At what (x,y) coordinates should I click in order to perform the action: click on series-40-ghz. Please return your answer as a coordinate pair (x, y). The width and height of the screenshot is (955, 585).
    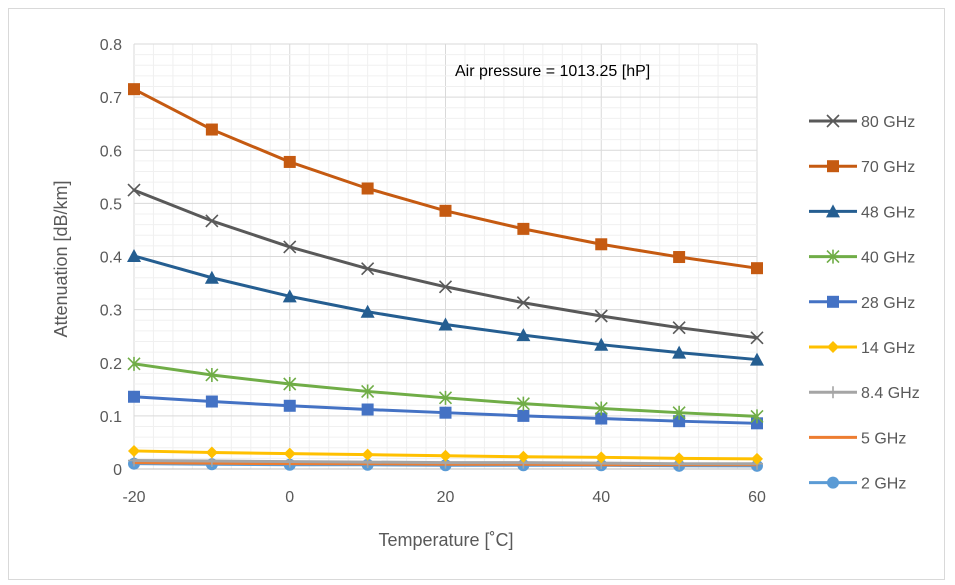
    Looking at the image, I should click on (445, 390).